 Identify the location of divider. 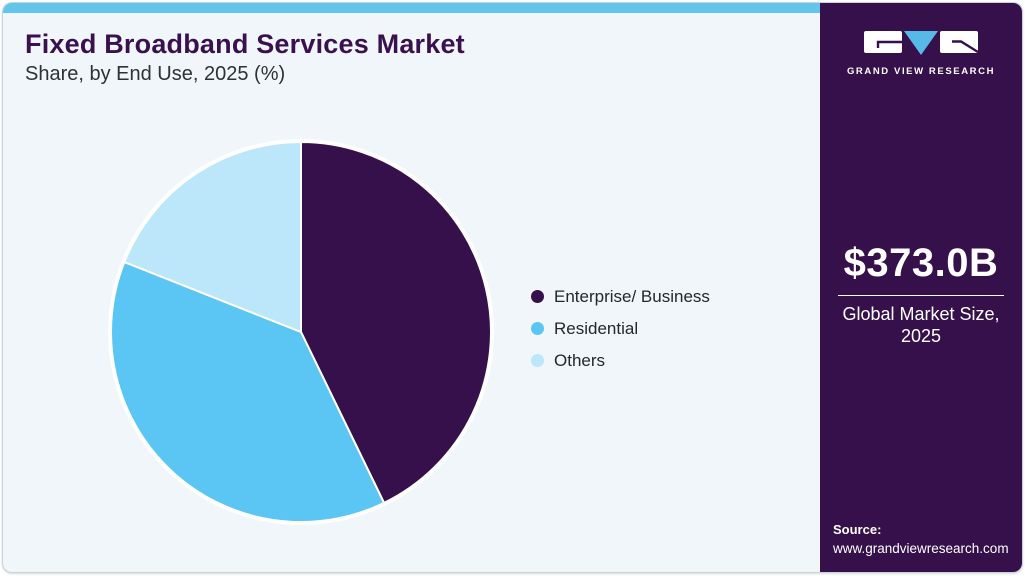
(921, 295).